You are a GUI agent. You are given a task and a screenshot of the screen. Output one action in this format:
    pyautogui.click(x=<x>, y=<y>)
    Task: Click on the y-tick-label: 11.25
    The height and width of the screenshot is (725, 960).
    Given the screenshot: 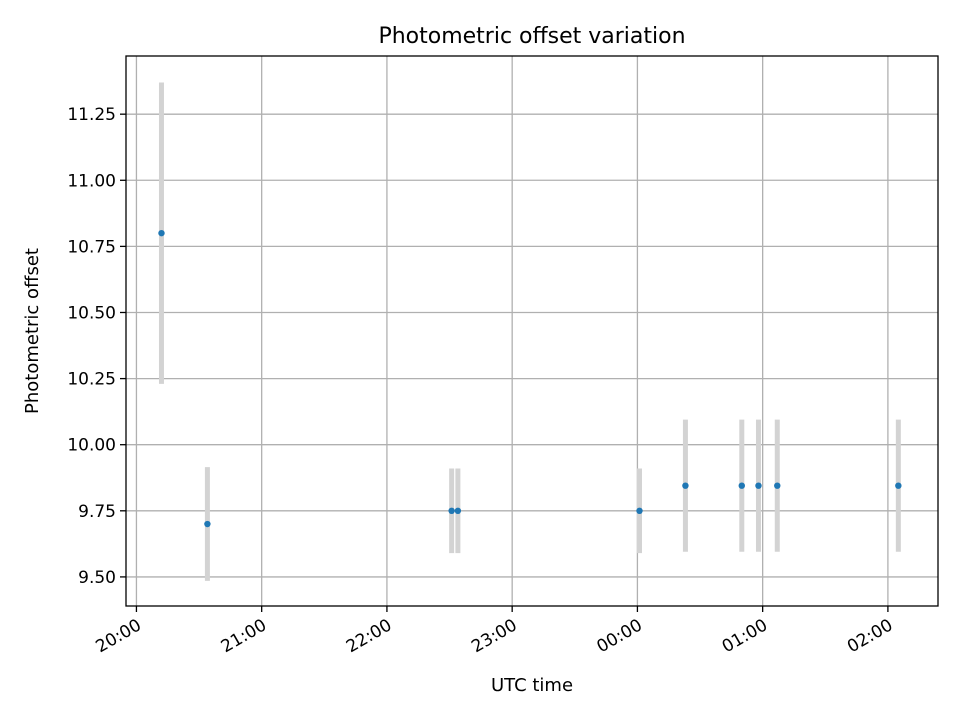 What is the action you would take?
    pyautogui.click(x=91, y=115)
    